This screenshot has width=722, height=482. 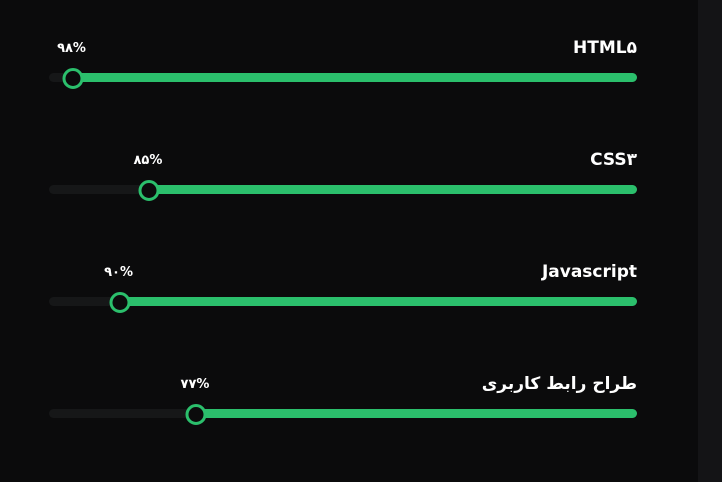 What do you see at coordinates (118, 272) in the screenshot?
I see `skill-percent-label: ۹۰%` at bounding box center [118, 272].